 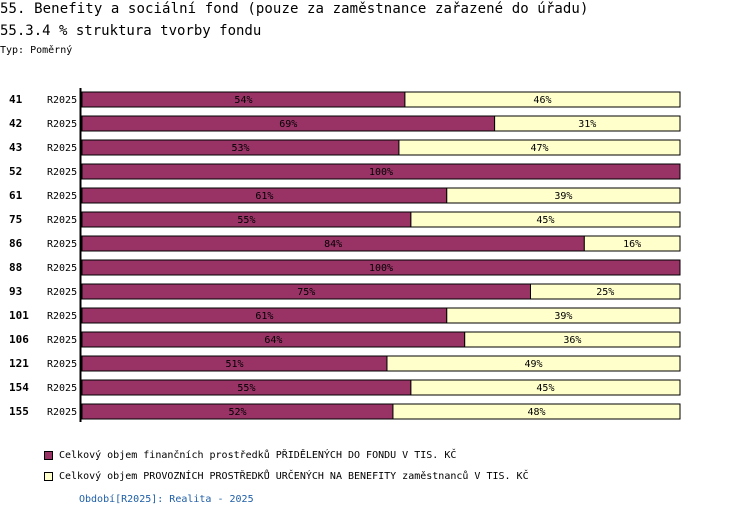 What do you see at coordinates (273, 340) in the screenshot?
I see `data-label: 64%` at bounding box center [273, 340].